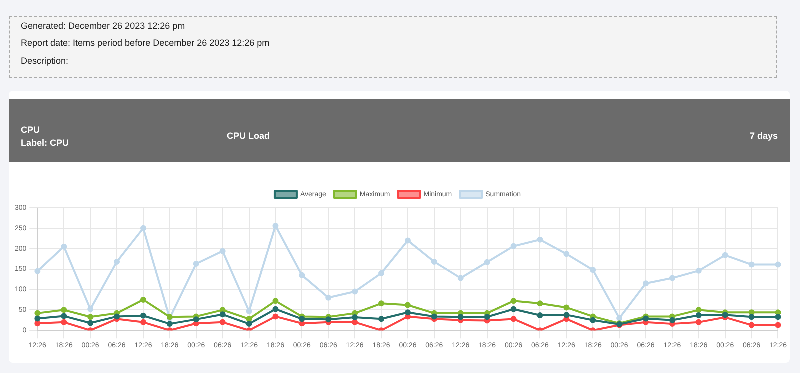 The width and height of the screenshot is (800, 373). I want to click on text: Label: CPU, so click(45, 143).